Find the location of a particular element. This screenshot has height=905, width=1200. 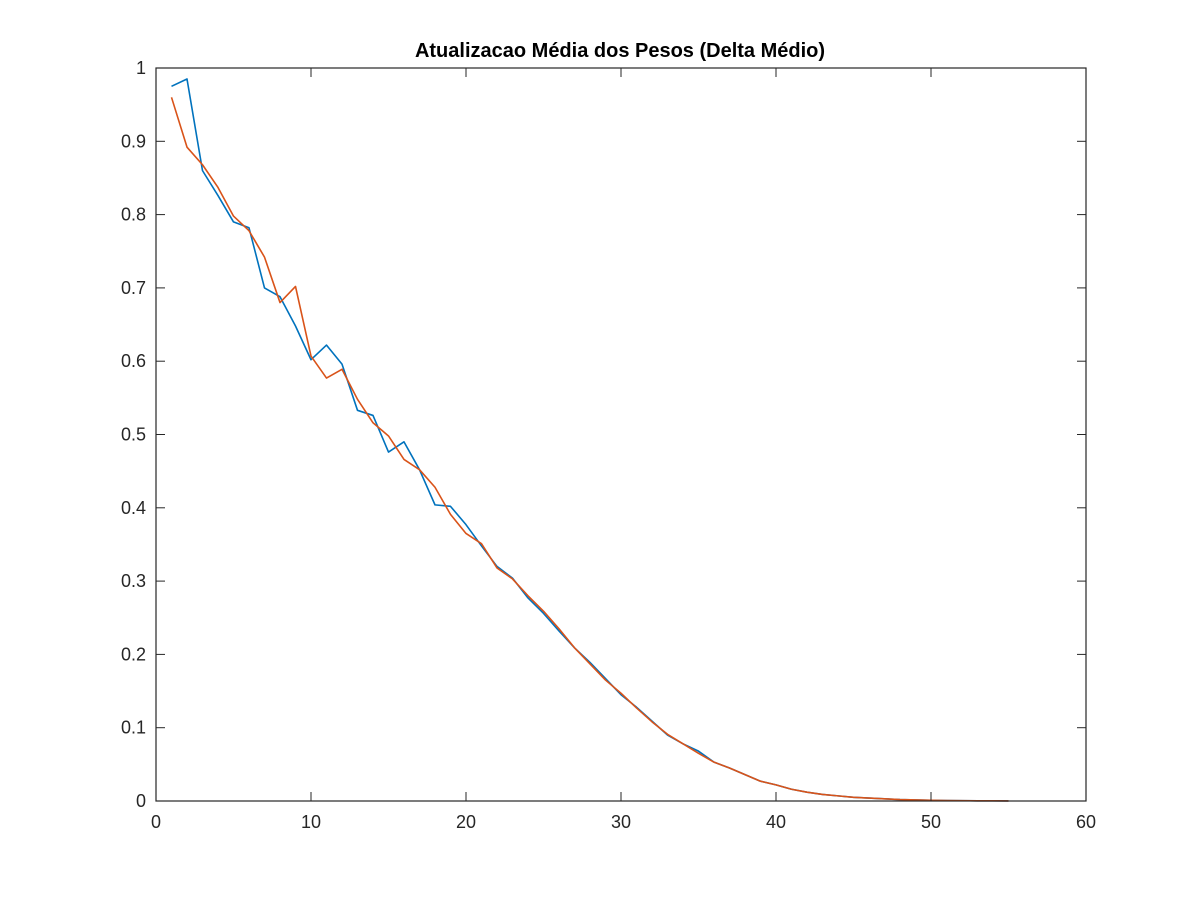

y-tick-label: 0.1 is located at coordinates (133, 728).